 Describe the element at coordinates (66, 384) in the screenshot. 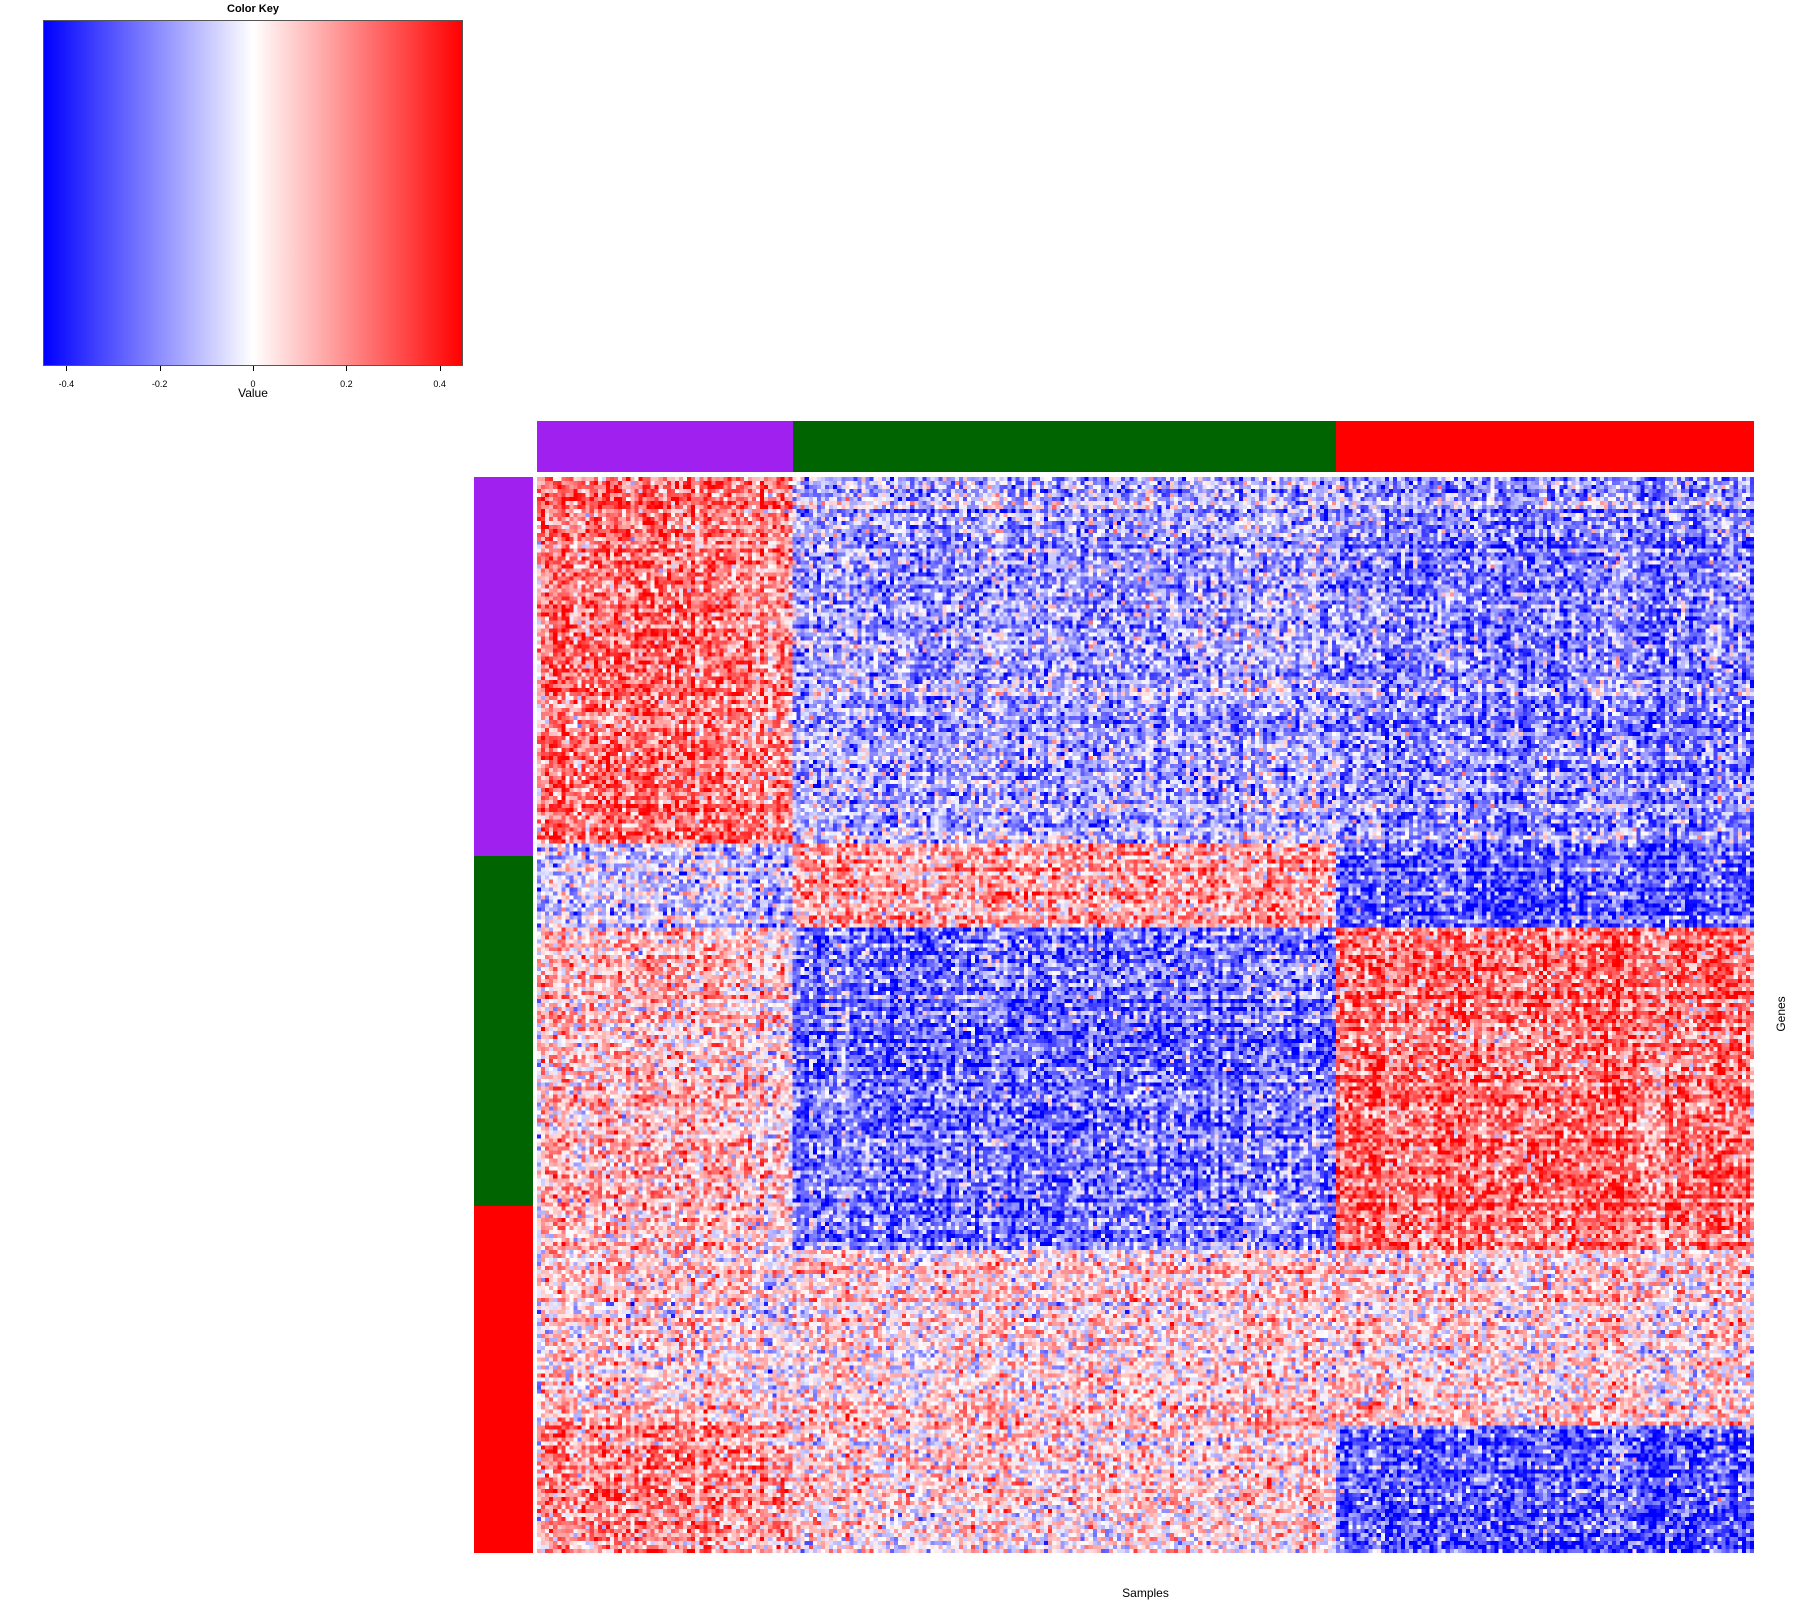

I see `color-key-tick-label: -0.4` at that location.